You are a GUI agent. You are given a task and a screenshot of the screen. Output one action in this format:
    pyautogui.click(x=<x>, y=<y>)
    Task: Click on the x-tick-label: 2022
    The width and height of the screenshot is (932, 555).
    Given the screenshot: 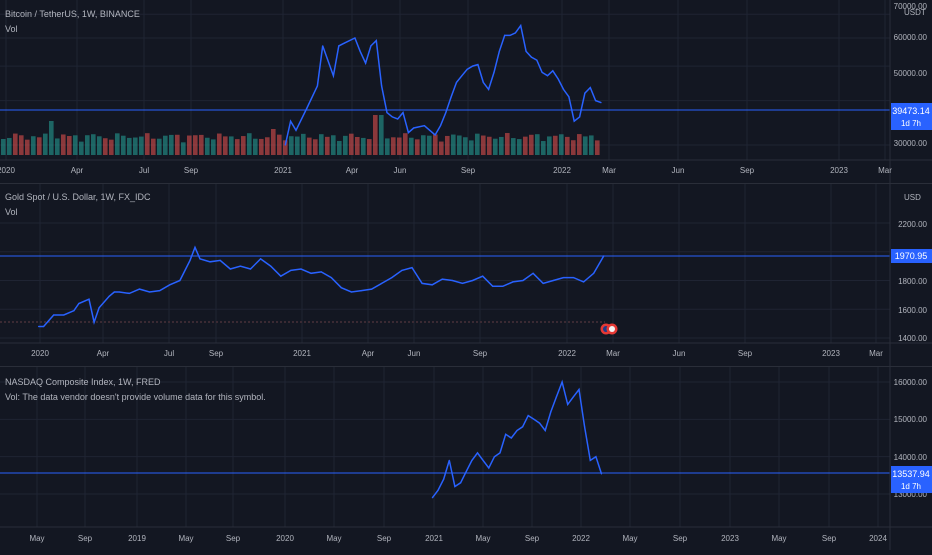 What is the action you would take?
    pyautogui.click(x=567, y=353)
    